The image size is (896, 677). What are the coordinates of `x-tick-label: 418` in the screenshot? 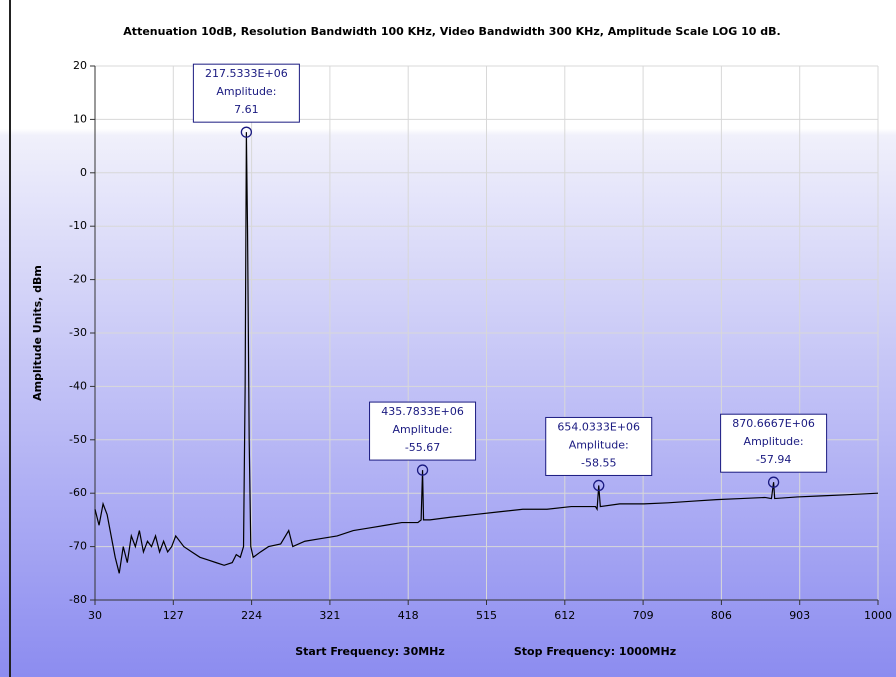 It's located at (408, 615).